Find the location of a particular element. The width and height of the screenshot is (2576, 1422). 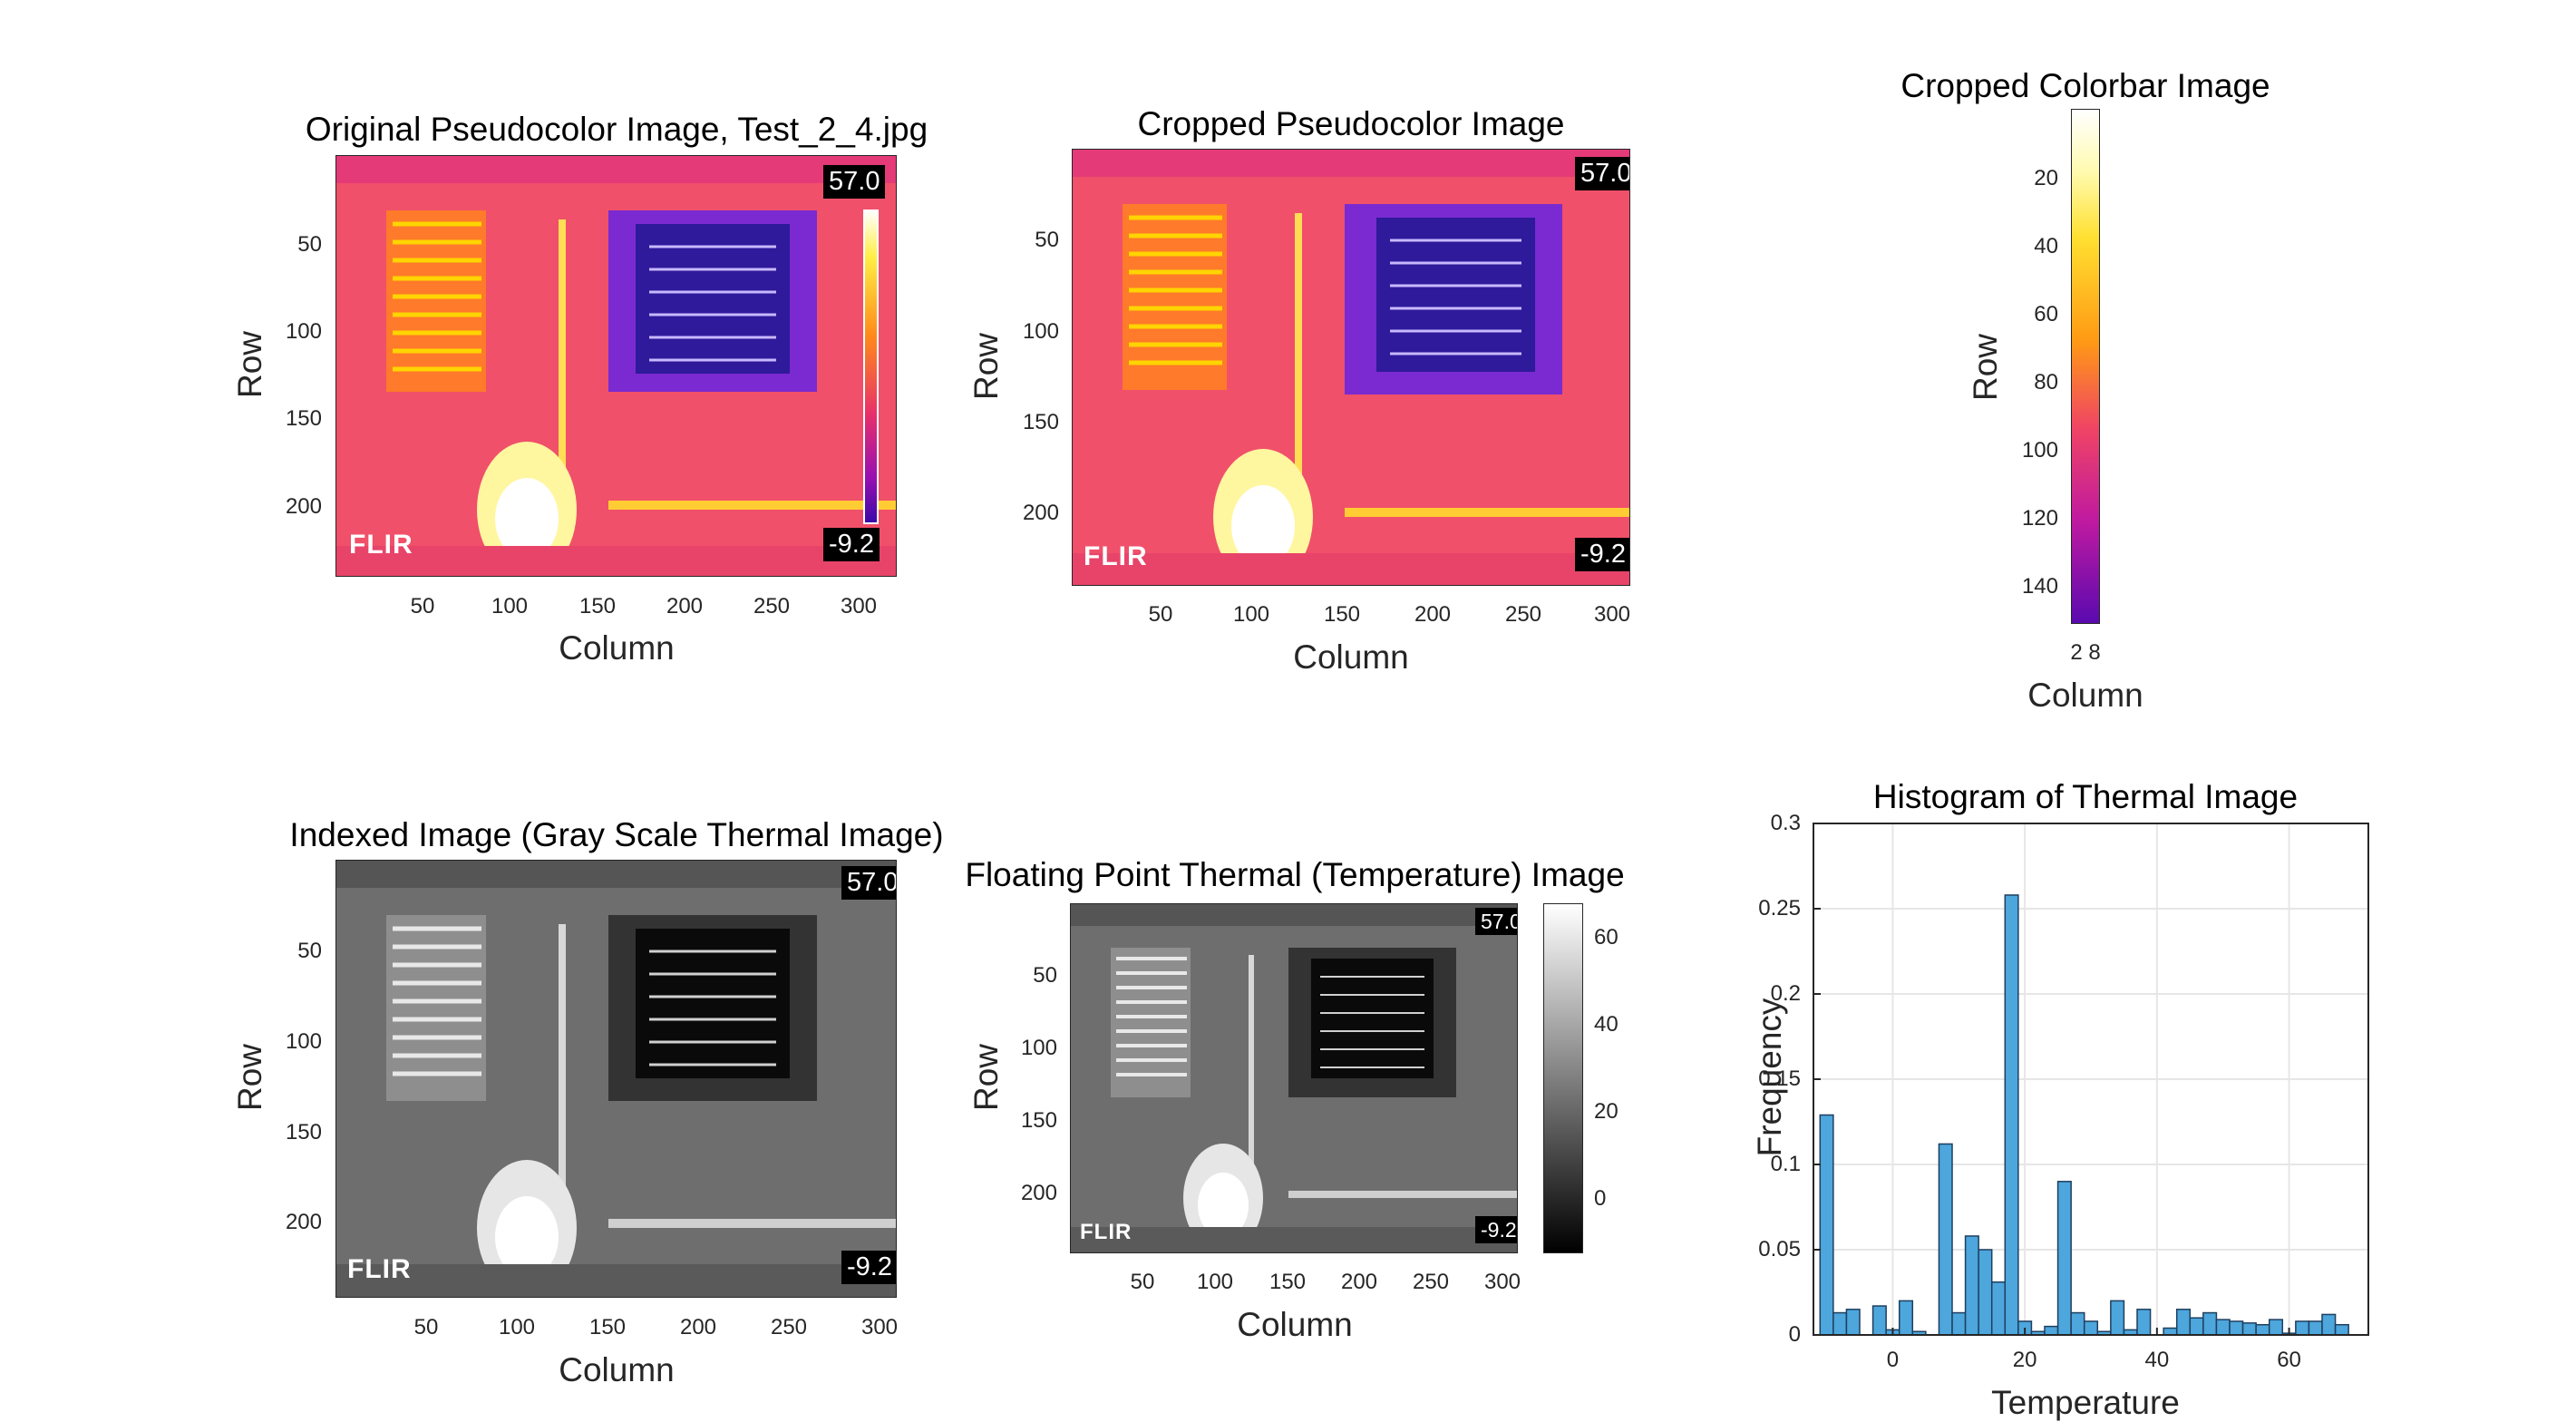

colorbar-tick: 20 is located at coordinates (1606, 1111).